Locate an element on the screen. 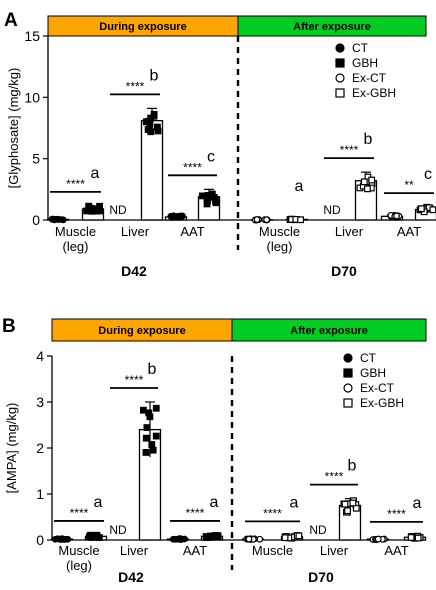 The width and height of the screenshot is (436, 590). y-tick-label: 2 is located at coordinates (40, 448).